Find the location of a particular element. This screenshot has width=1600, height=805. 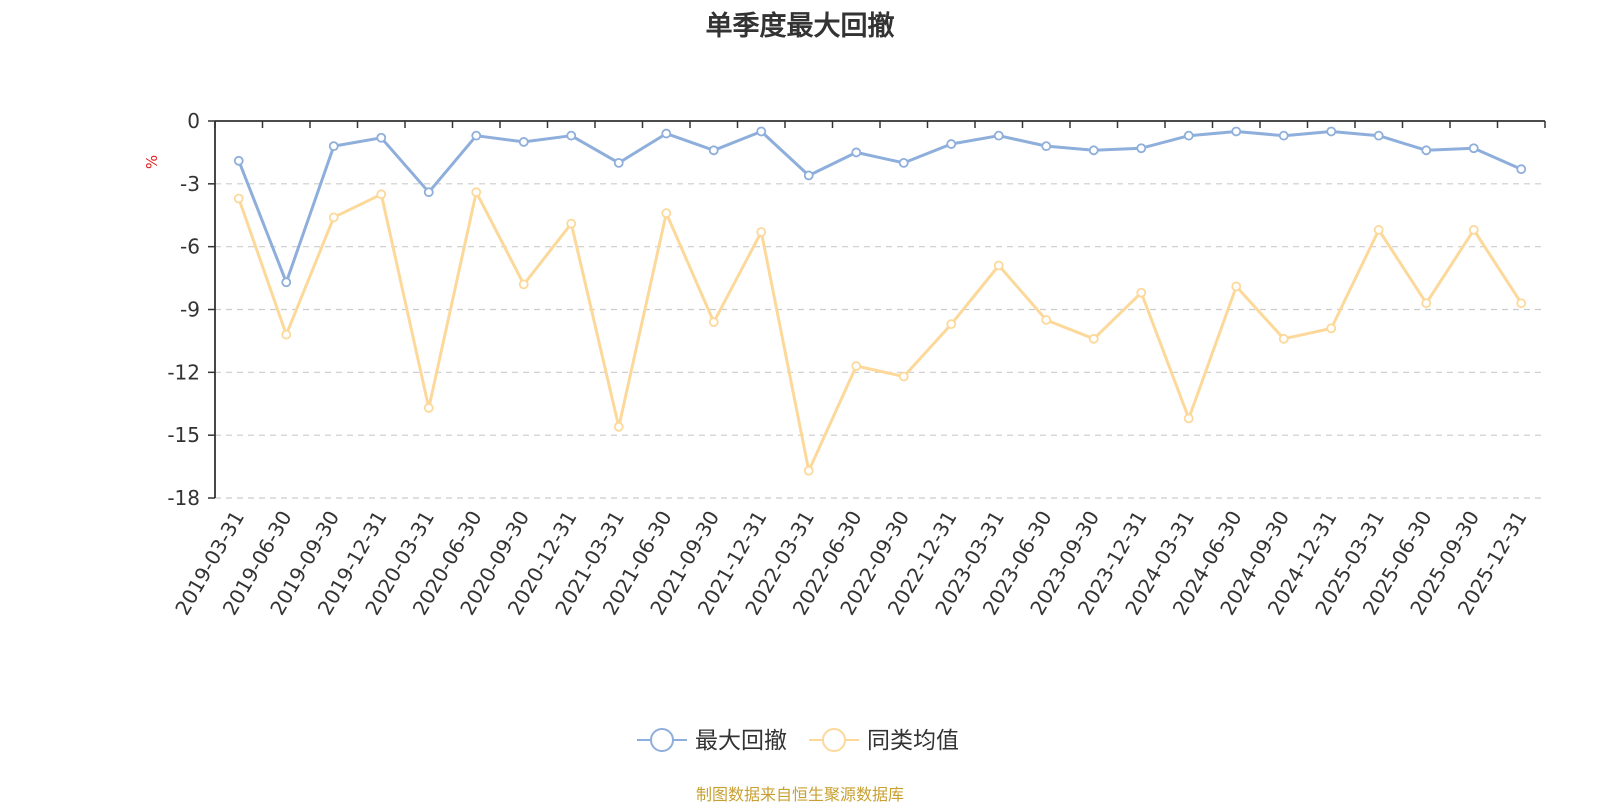

y-tick-label: -9 is located at coordinates (190, 310).